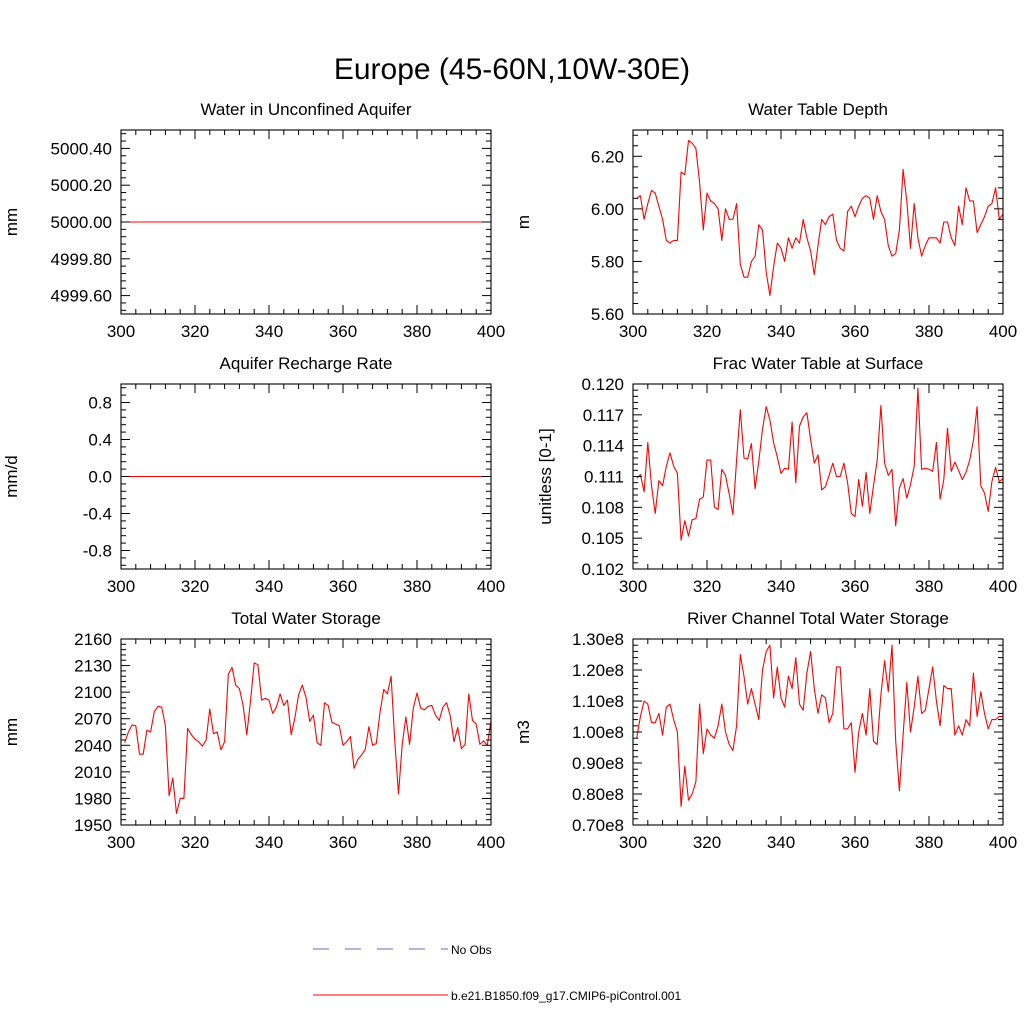 The image size is (1024, 1024). What do you see at coordinates (598, 794) in the screenshot?
I see `y-tick-label: 0.80e8` at bounding box center [598, 794].